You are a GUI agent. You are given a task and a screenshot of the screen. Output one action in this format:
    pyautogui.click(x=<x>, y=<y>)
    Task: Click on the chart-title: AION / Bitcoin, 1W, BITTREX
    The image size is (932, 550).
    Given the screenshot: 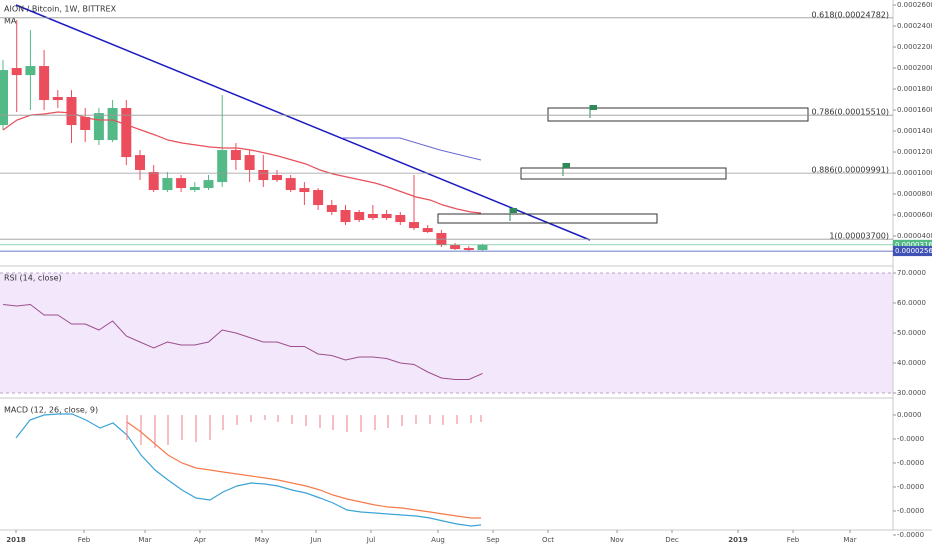 What is the action you would take?
    pyautogui.click(x=60, y=9)
    